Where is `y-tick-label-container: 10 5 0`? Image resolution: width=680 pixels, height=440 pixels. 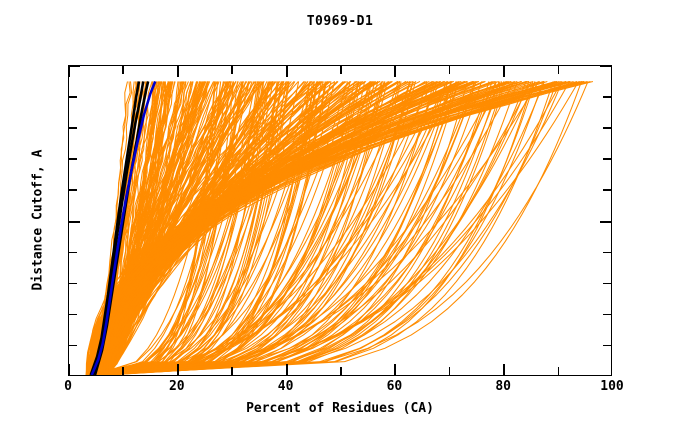 y-tick-label-container: 10 5 0 is located at coordinates (34, 220).